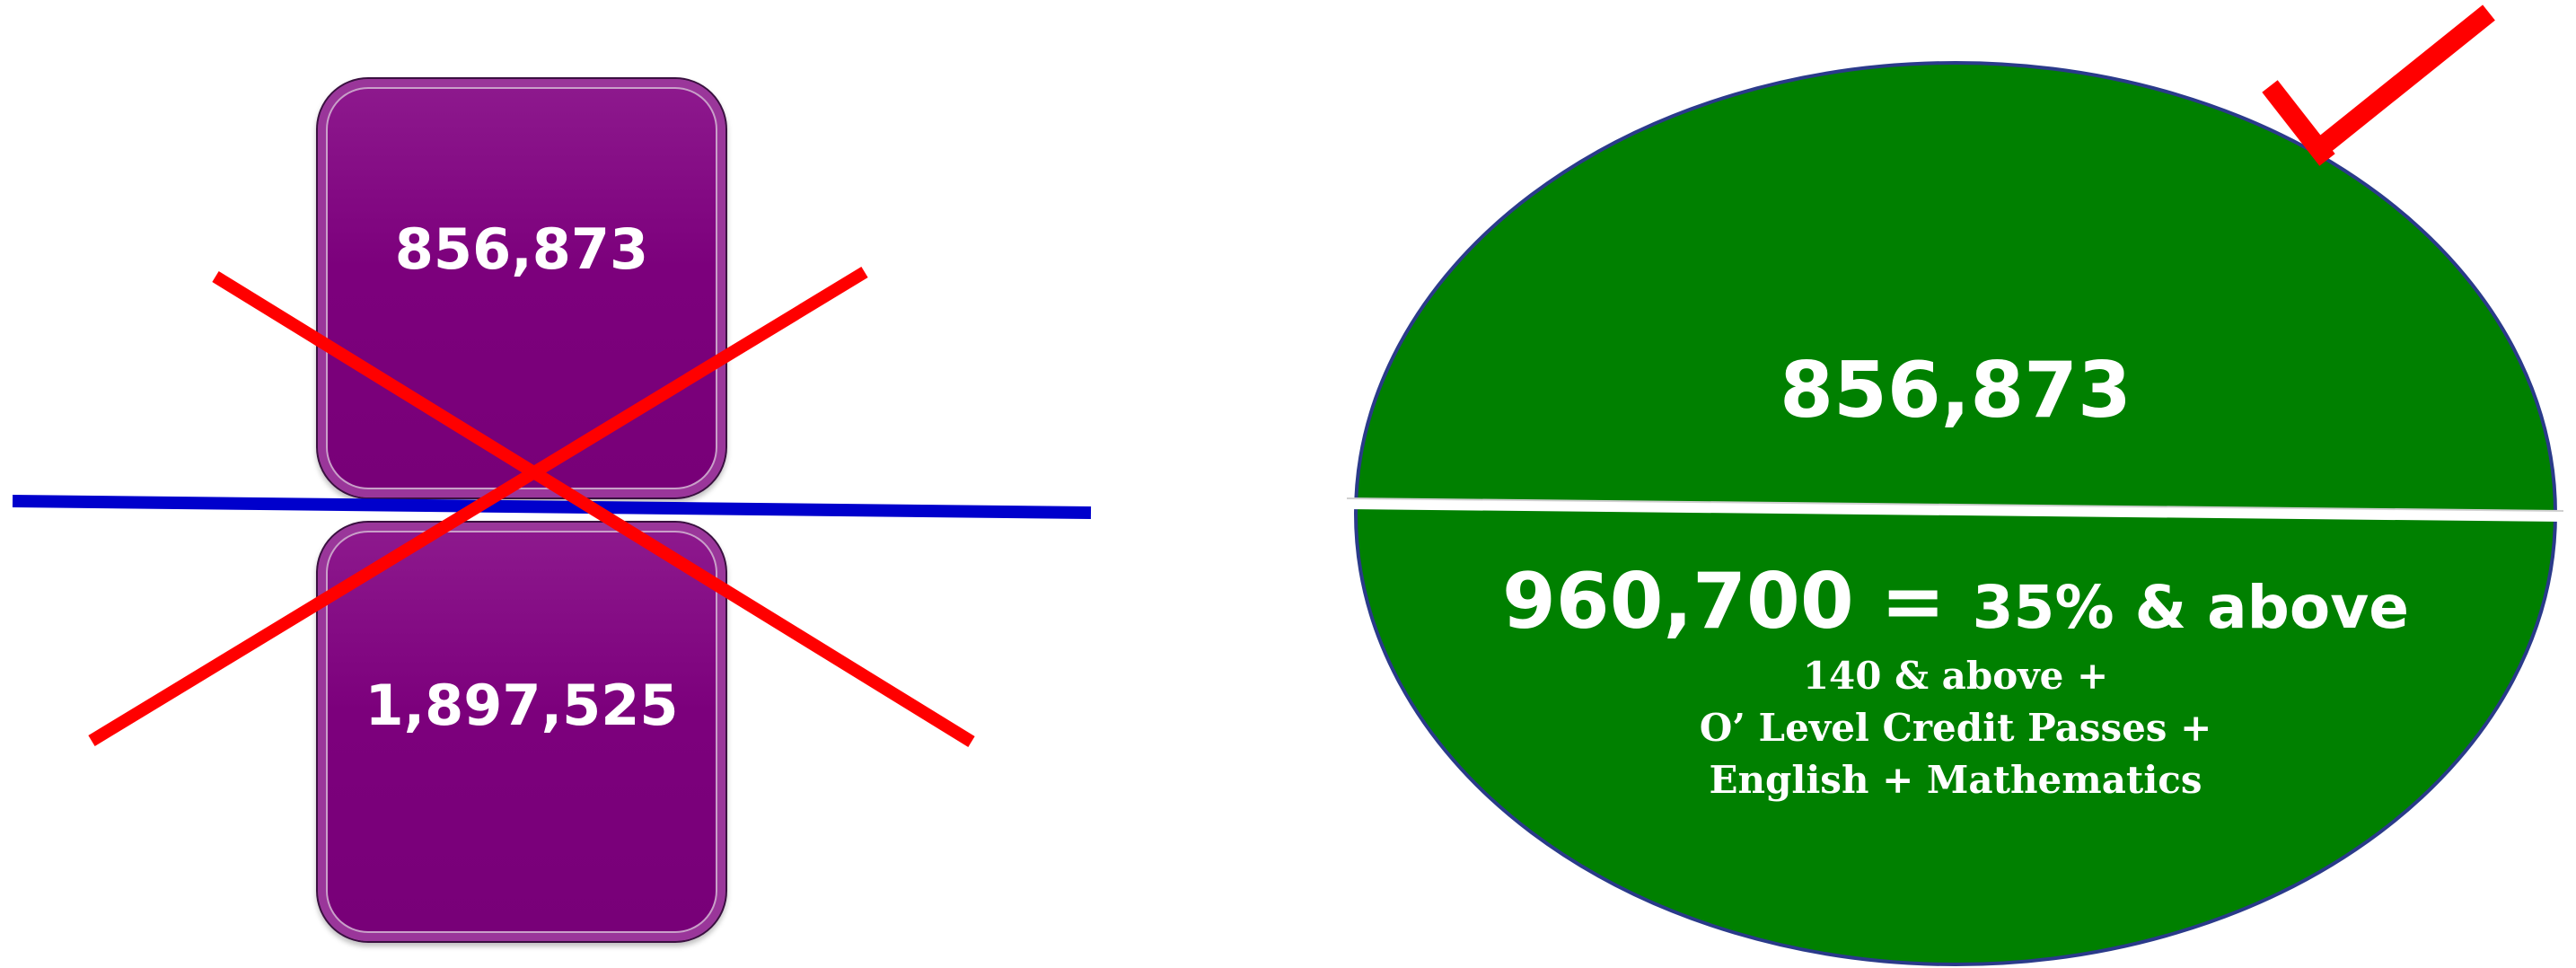  What do you see at coordinates (1956, 728) in the screenshot?
I see `condition-line-2: O’ Level Credit Passes +` at bounding box center [1956, 728].